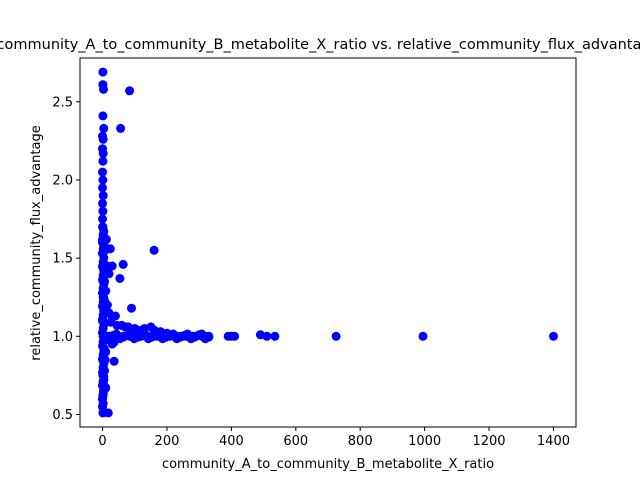 The height and width of the screenshot is (480, 640). Describe the element at coordinates (36, 242) in the screenshot. I see `y-axis-label: relative_community_flux_advantage` at that location.